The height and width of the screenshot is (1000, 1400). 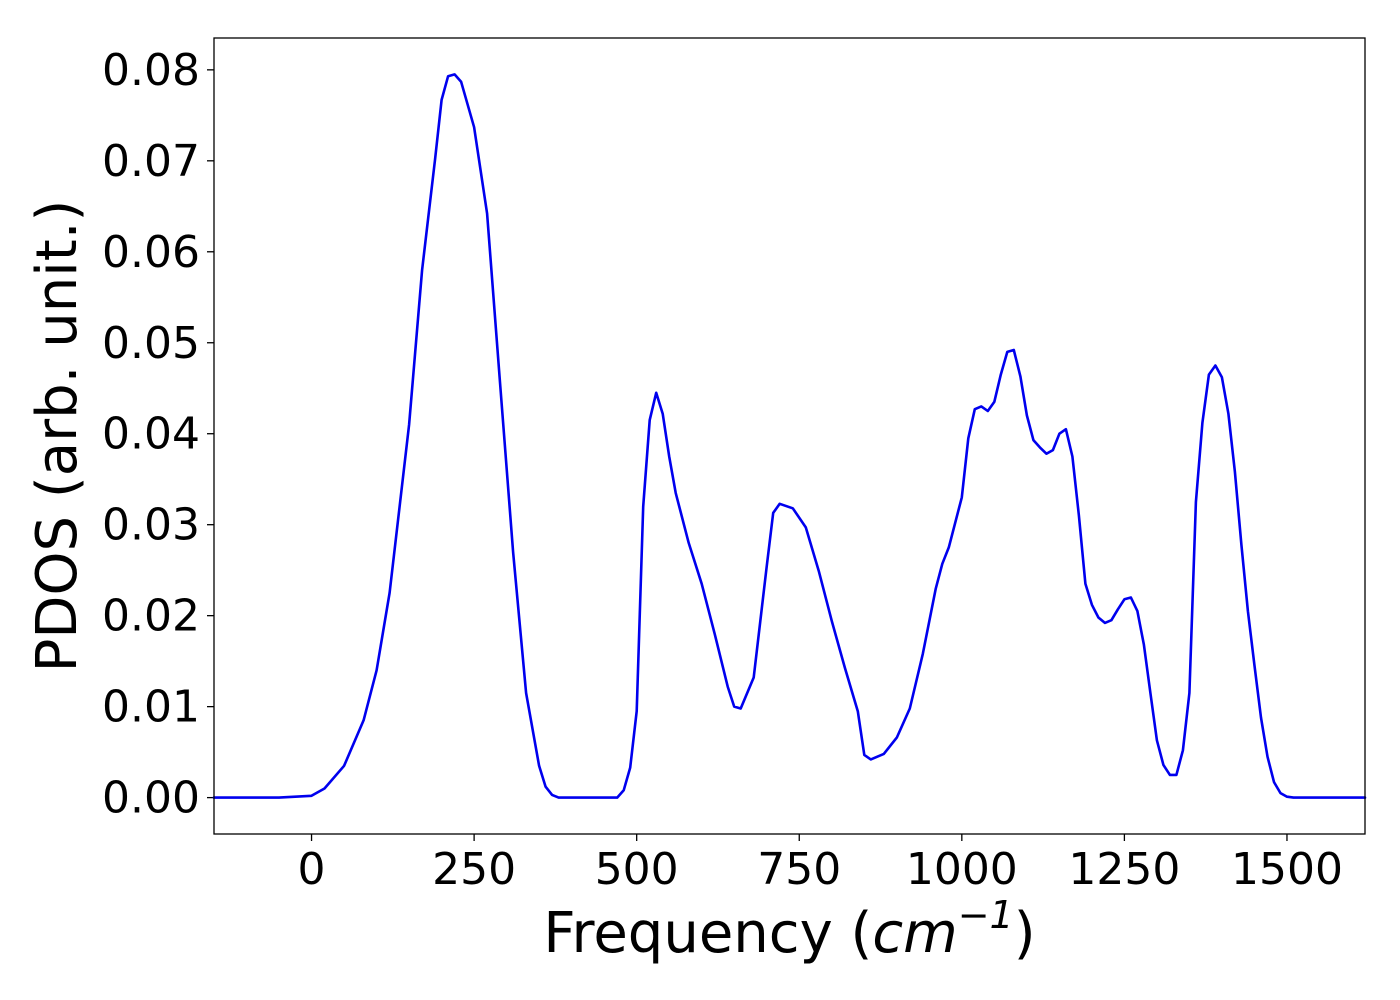 I want to click on x-axis-ticks: 0 250 500 750 1000 1250 1500, so click(x=820, y=864).